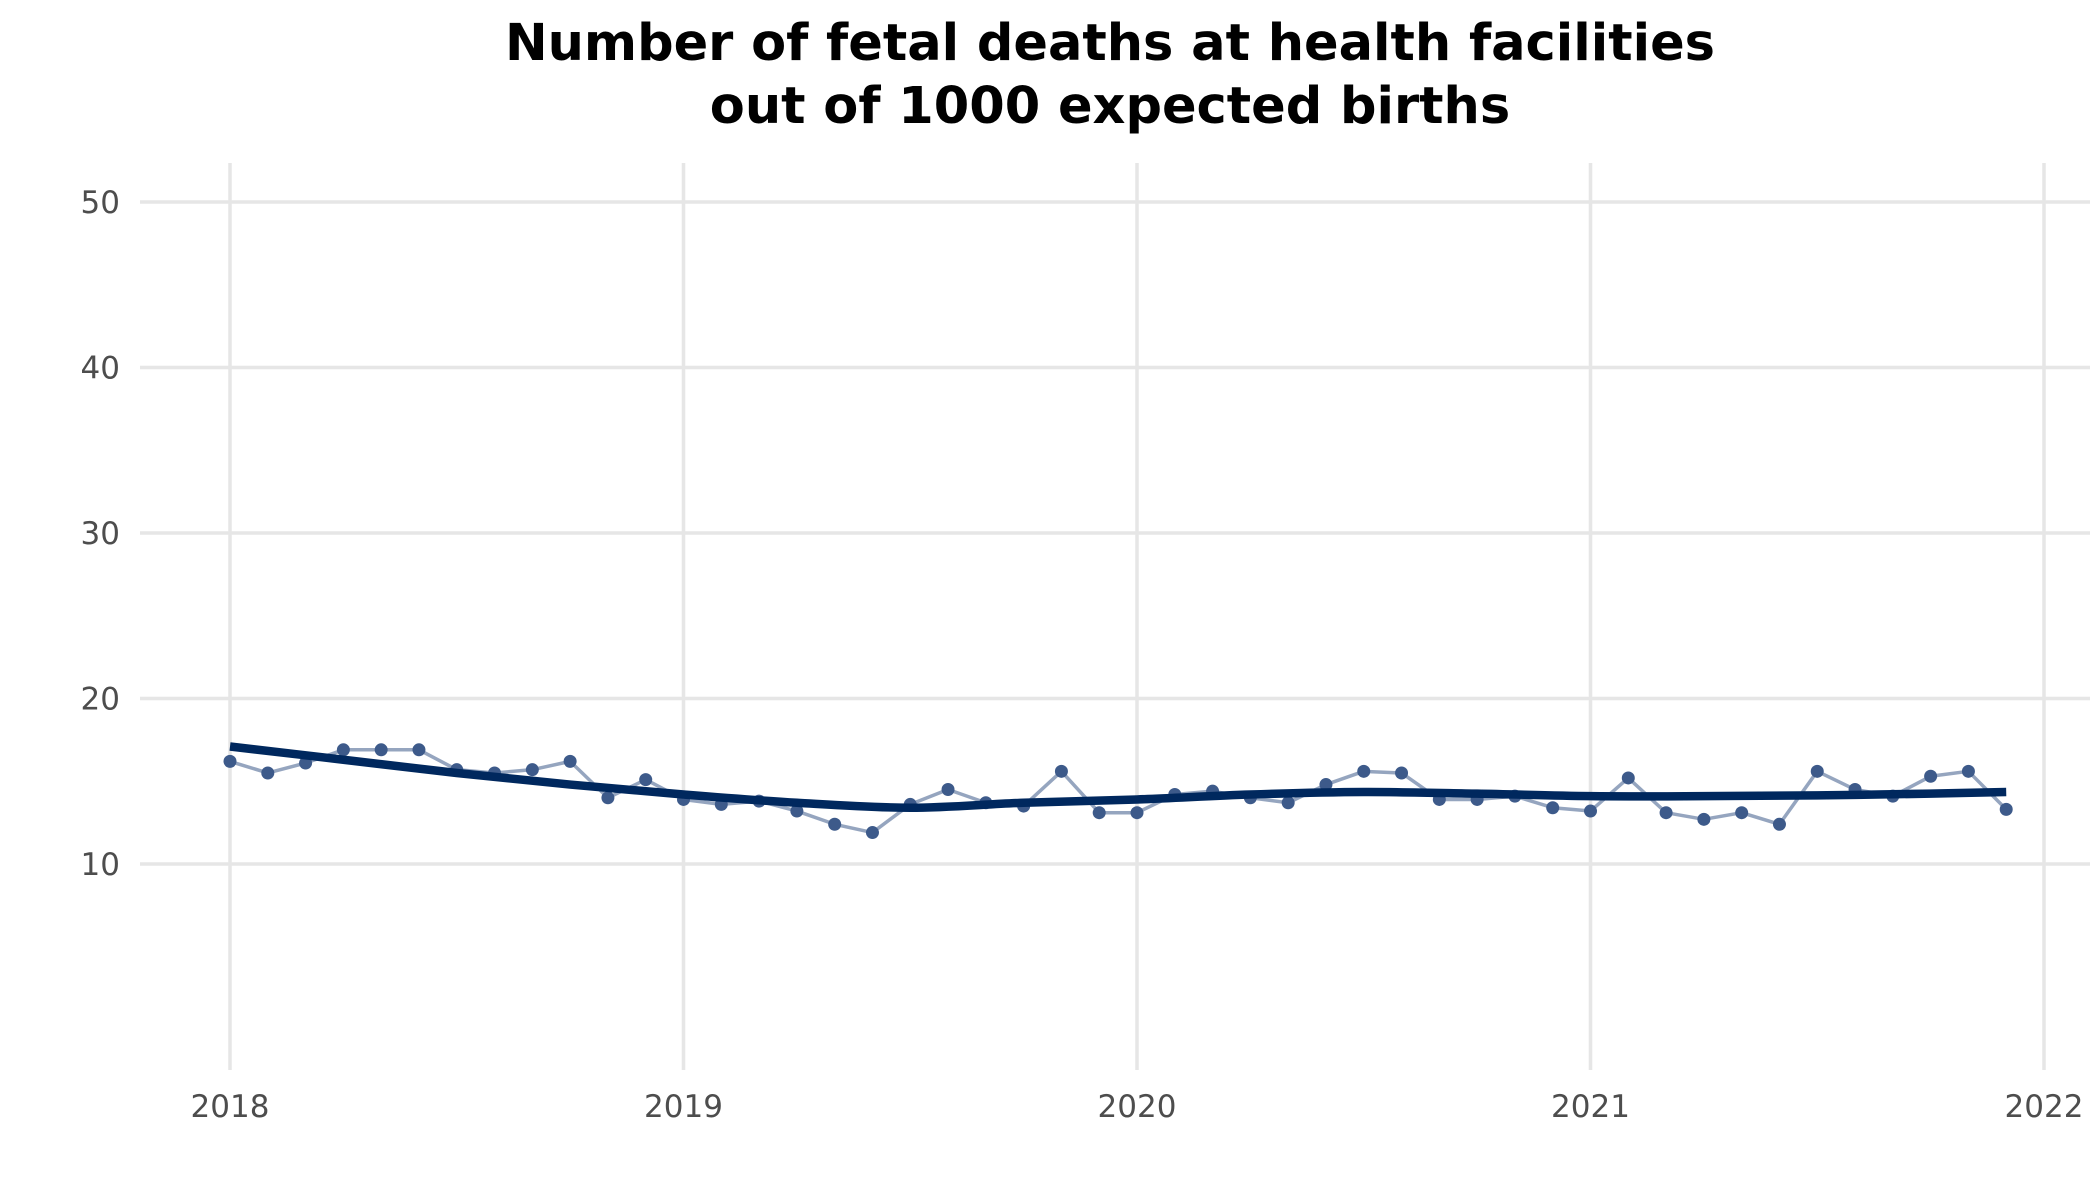 Image resolution: width=2100 pixels, height=1200 pixels. I want to click on series, so click(1118, 791).